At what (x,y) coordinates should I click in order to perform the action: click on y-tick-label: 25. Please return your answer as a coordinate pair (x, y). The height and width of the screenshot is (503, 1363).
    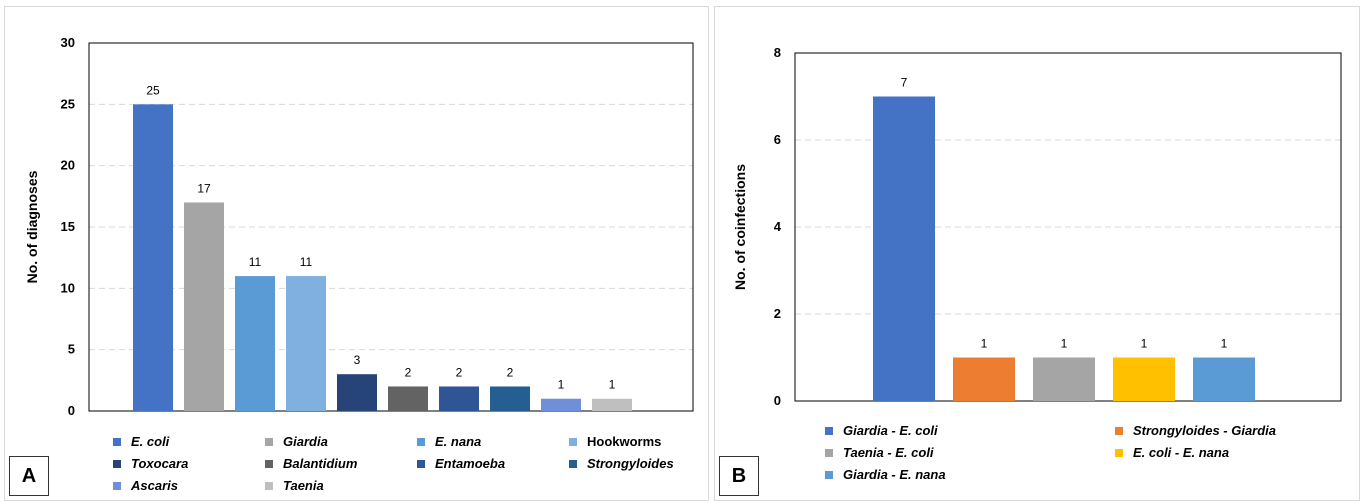
    Looking at the image, I should click on (68, 103).